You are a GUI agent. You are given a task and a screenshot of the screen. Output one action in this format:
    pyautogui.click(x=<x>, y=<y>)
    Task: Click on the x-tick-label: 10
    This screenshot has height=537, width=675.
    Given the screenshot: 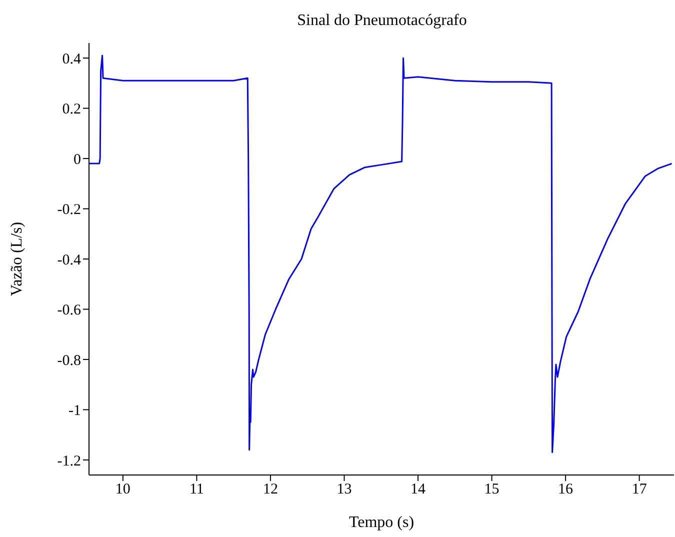 What is the action you would take?
    pyautogui.click(x=122, y=490)
    